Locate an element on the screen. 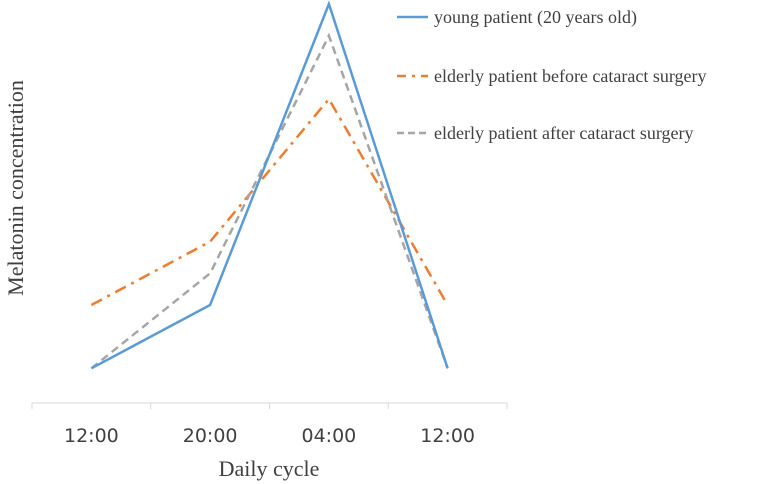 The image size is (775, 484). x-axis-title: Daily cycle is located at coordinates (269, 468).